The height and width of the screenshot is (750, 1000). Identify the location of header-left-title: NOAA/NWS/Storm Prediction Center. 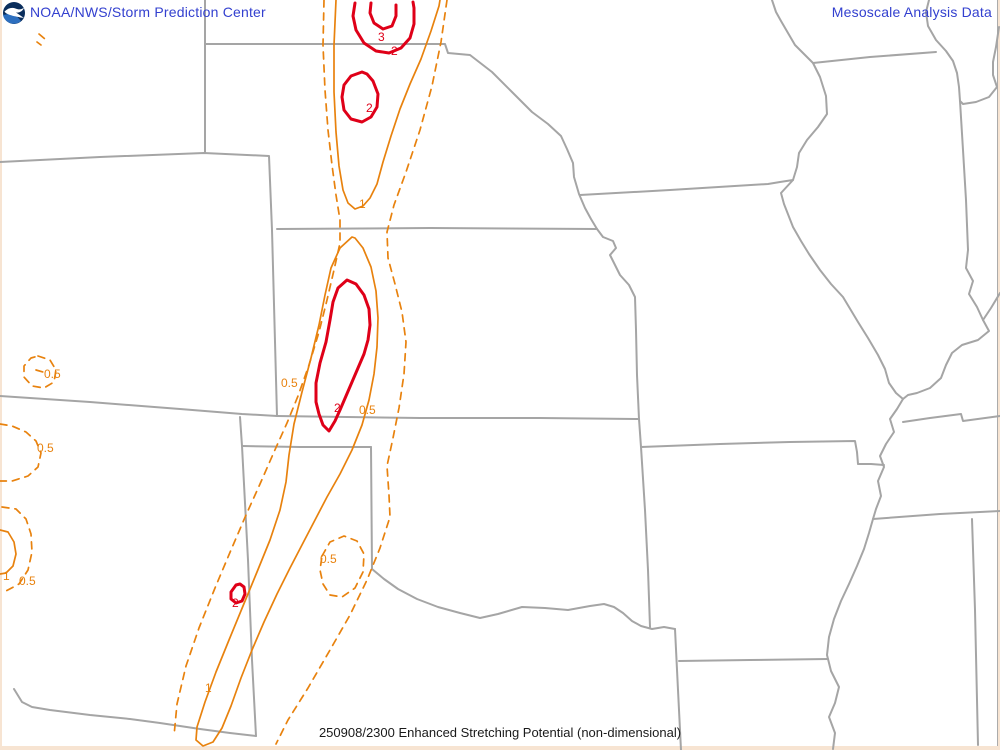
(148, 12).